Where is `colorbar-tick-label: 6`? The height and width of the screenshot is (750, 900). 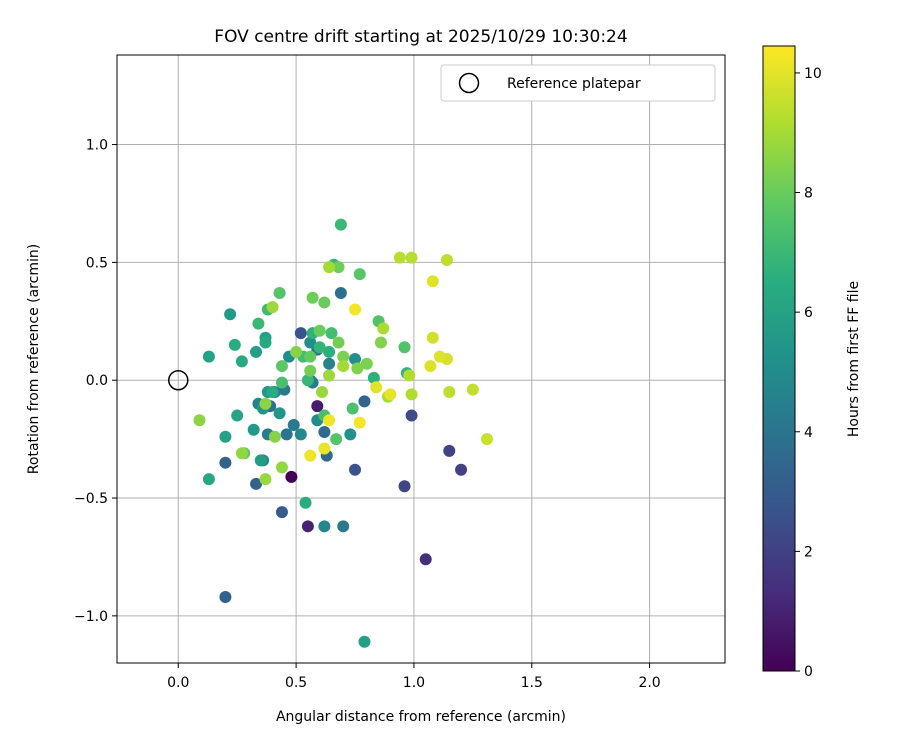
colorbar-tick-label: 6 is located at coordinates (808, 313).